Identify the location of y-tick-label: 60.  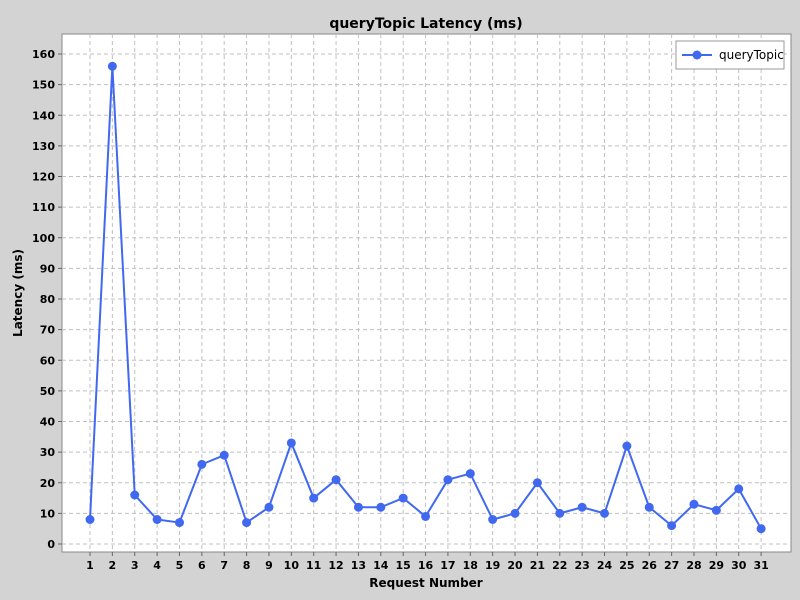
(48, 360).